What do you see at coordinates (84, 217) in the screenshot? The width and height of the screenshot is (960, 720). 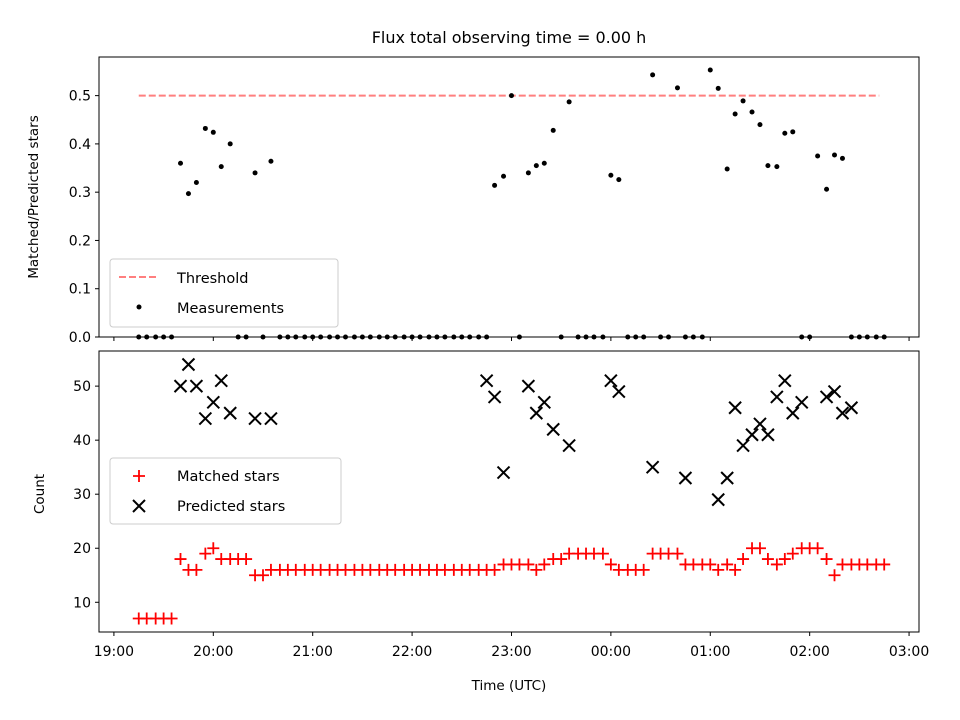 I see `top-panel-y-ticks: 0.0 0.1 0.2 0.3 0.4 0.5` at bounding box center [84, 217].